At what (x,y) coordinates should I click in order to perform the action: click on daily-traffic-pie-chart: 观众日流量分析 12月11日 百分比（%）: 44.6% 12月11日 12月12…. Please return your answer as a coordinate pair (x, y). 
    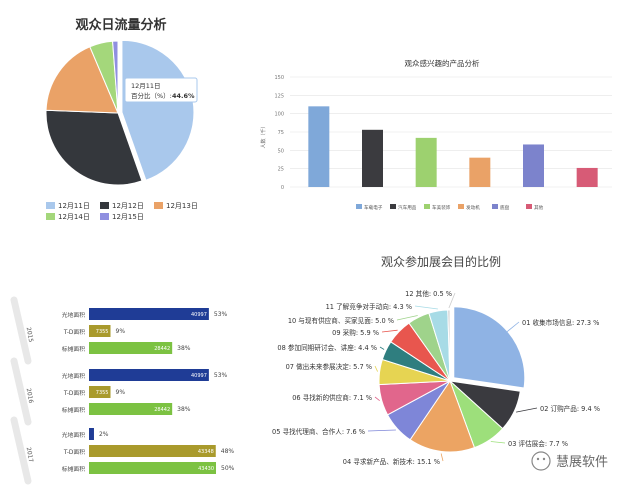
    Looking at the image, I should click on (121, 119).